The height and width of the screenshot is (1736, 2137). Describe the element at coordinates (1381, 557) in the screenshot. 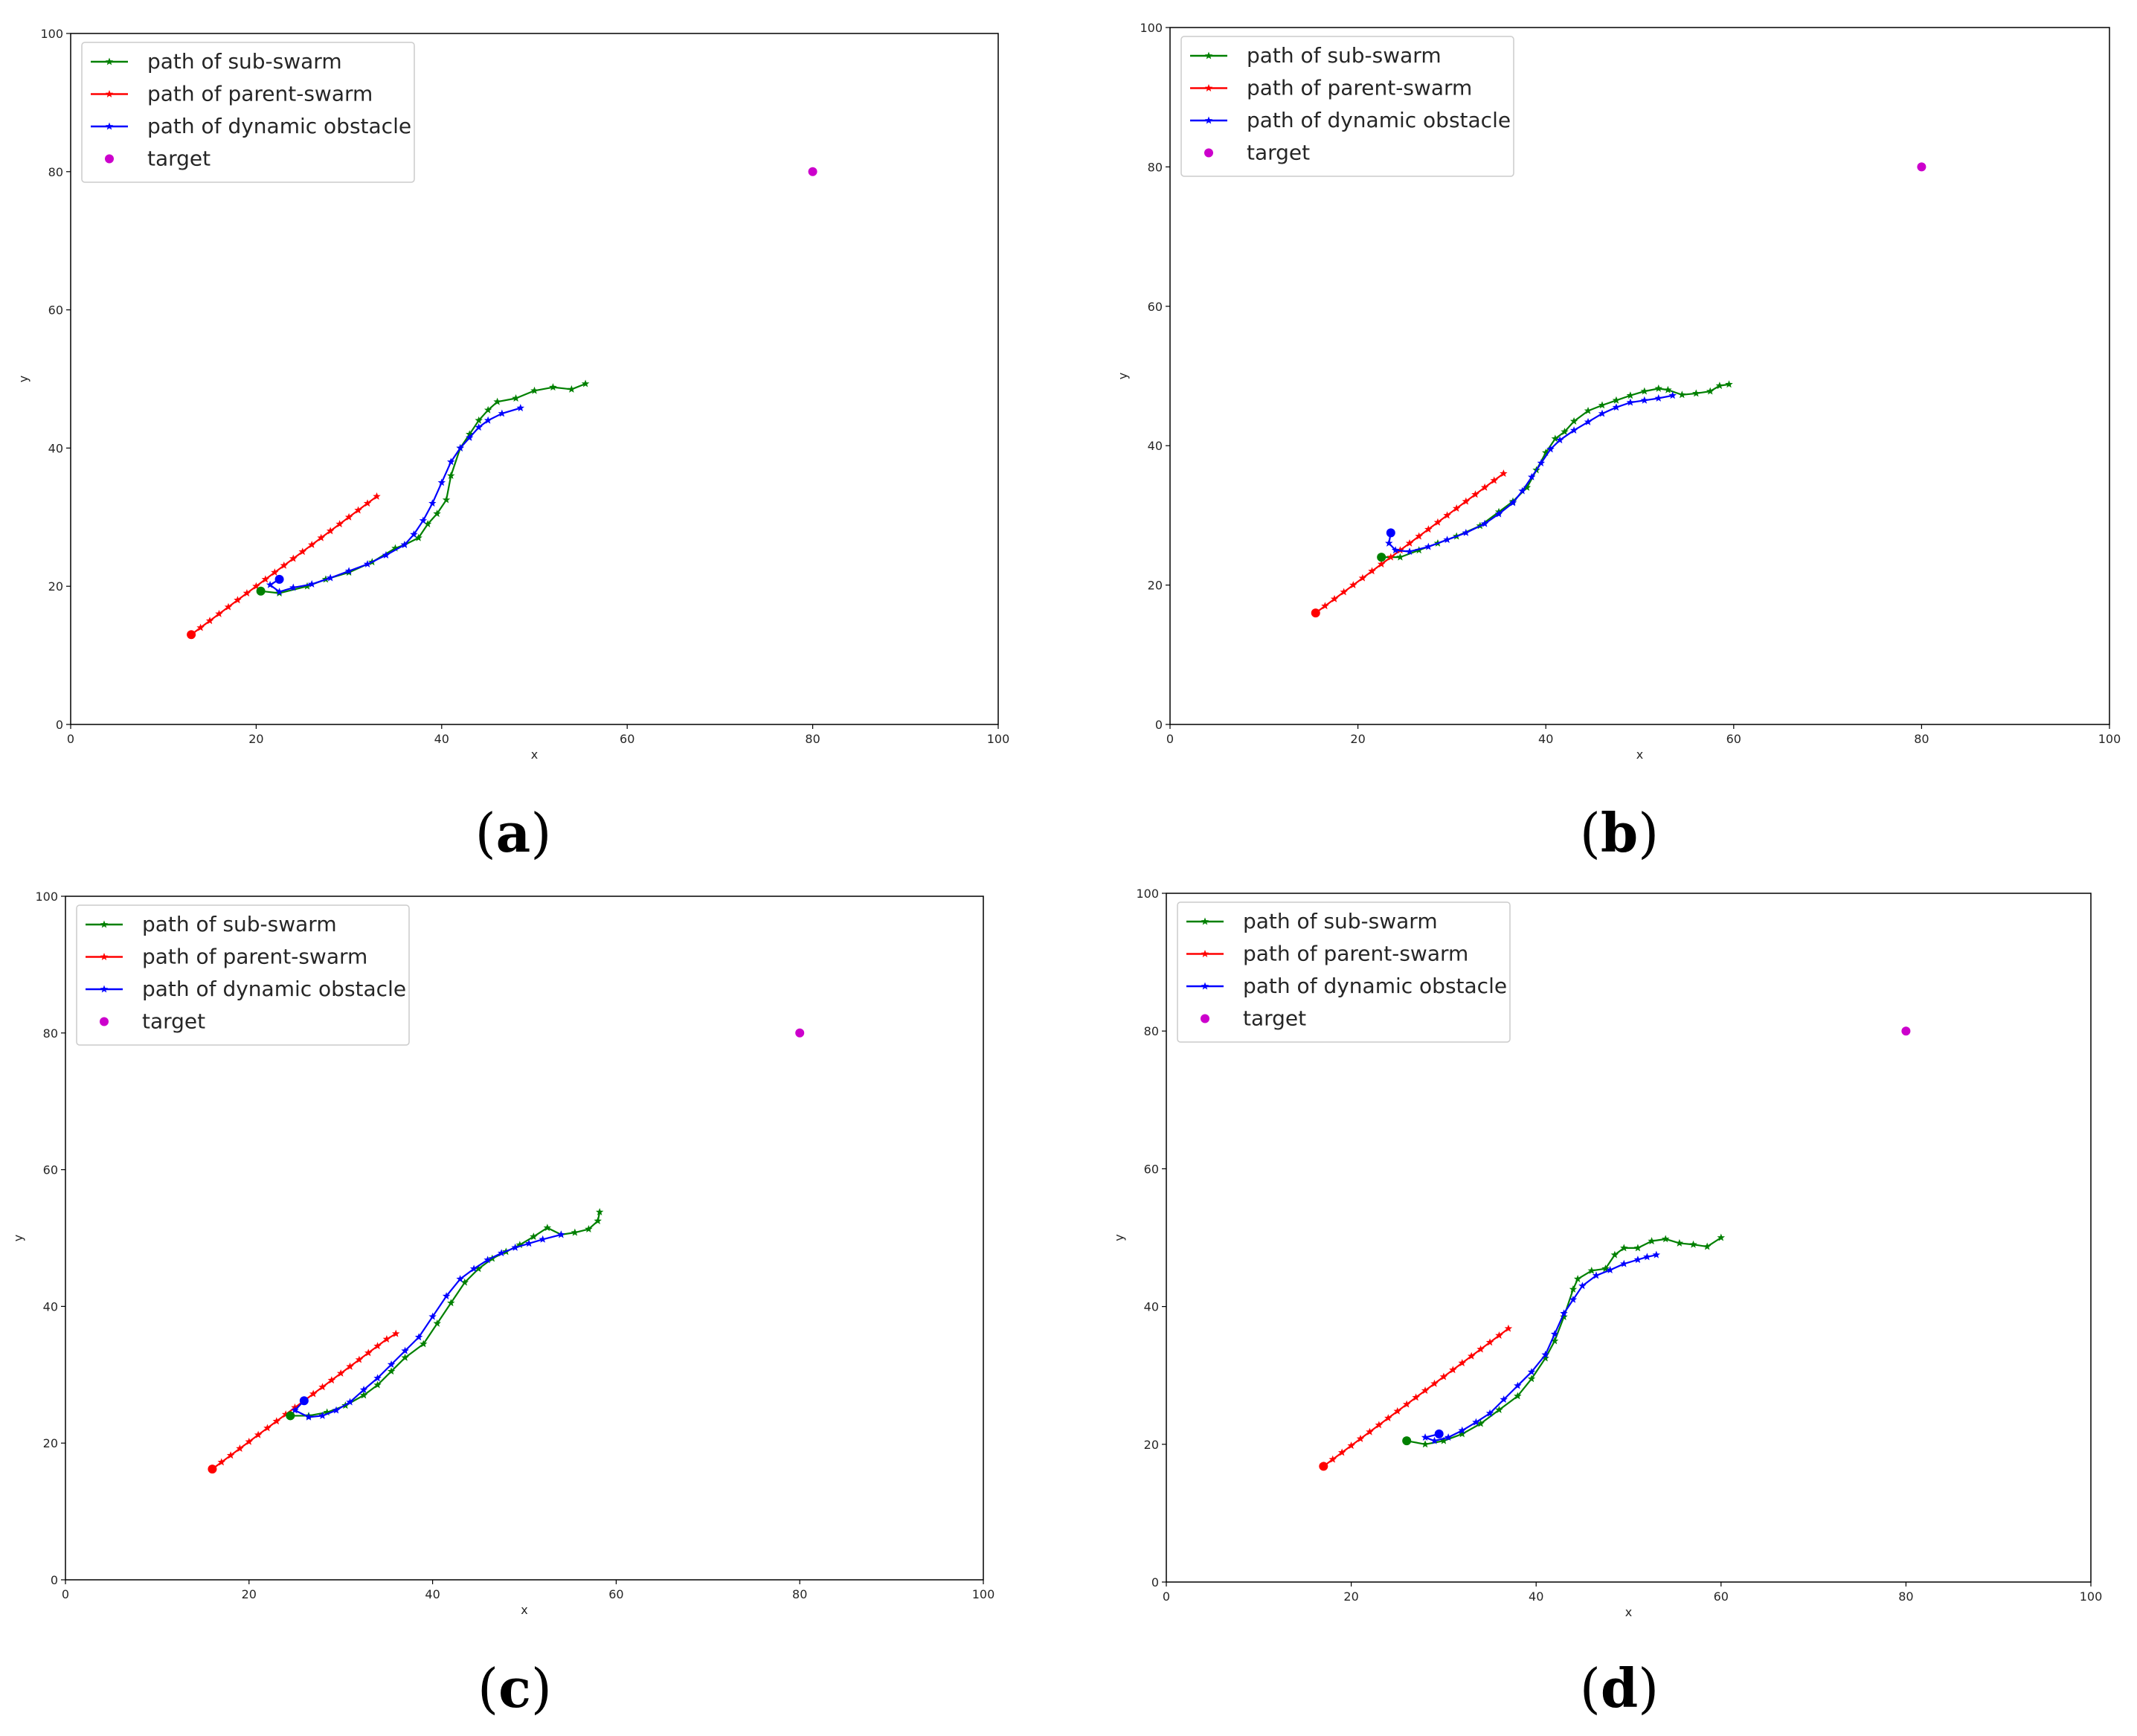

I see `start-point-marker` at that location.